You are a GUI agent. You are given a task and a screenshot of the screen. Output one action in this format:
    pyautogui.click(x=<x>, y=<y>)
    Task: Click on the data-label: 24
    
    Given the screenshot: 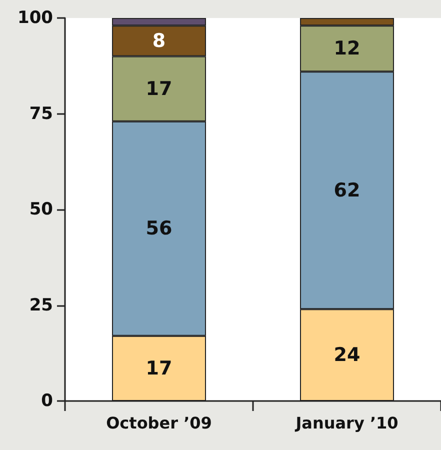 What is the action you would take?
    pyautogui.click(x=347, y=355)
    